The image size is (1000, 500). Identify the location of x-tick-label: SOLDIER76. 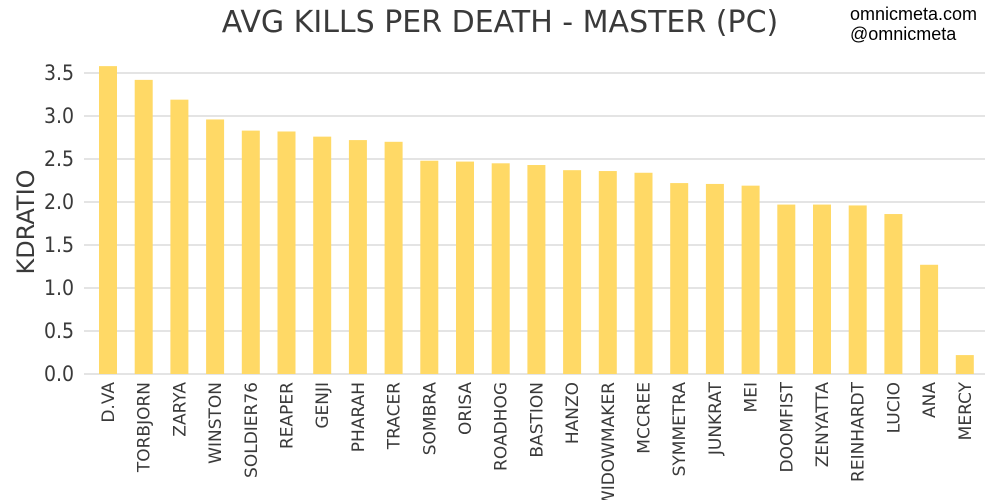
(252, 430).